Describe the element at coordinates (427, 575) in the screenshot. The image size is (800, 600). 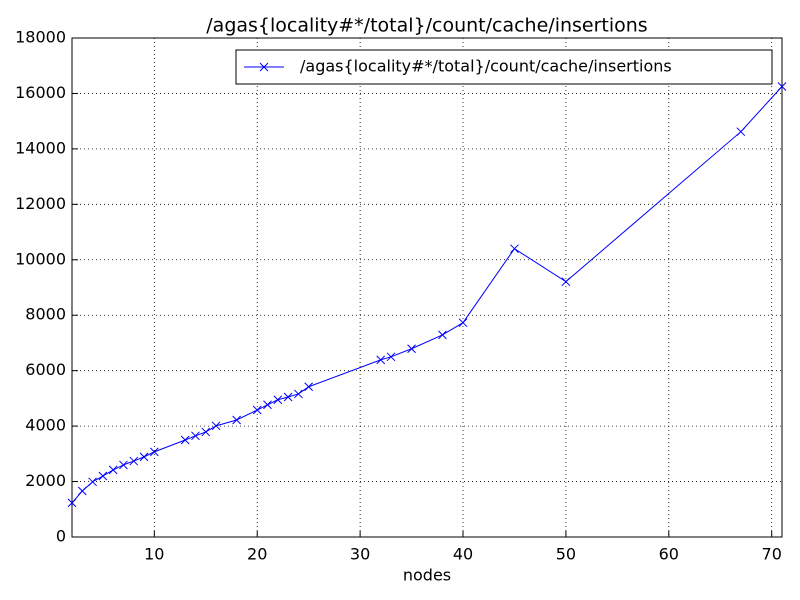
I see `x-axis-label: nodes` at that location.